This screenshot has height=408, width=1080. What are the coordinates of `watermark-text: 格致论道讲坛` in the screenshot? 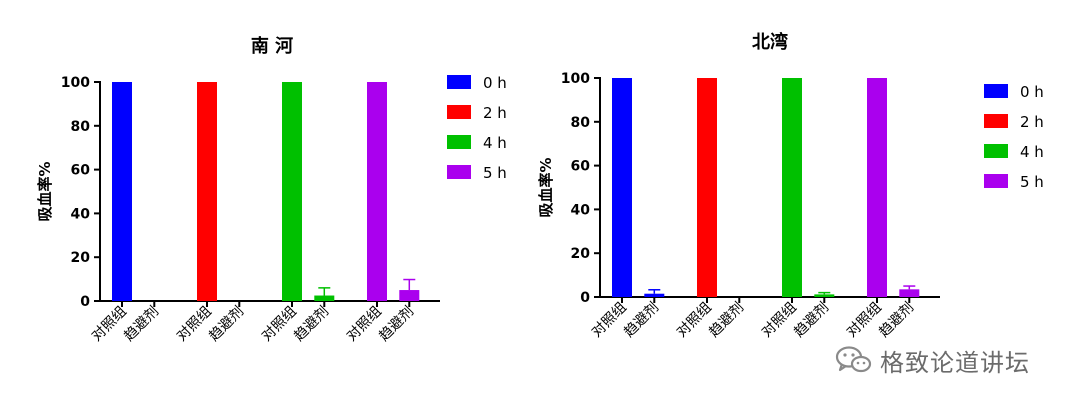 It's located at (955, 362).